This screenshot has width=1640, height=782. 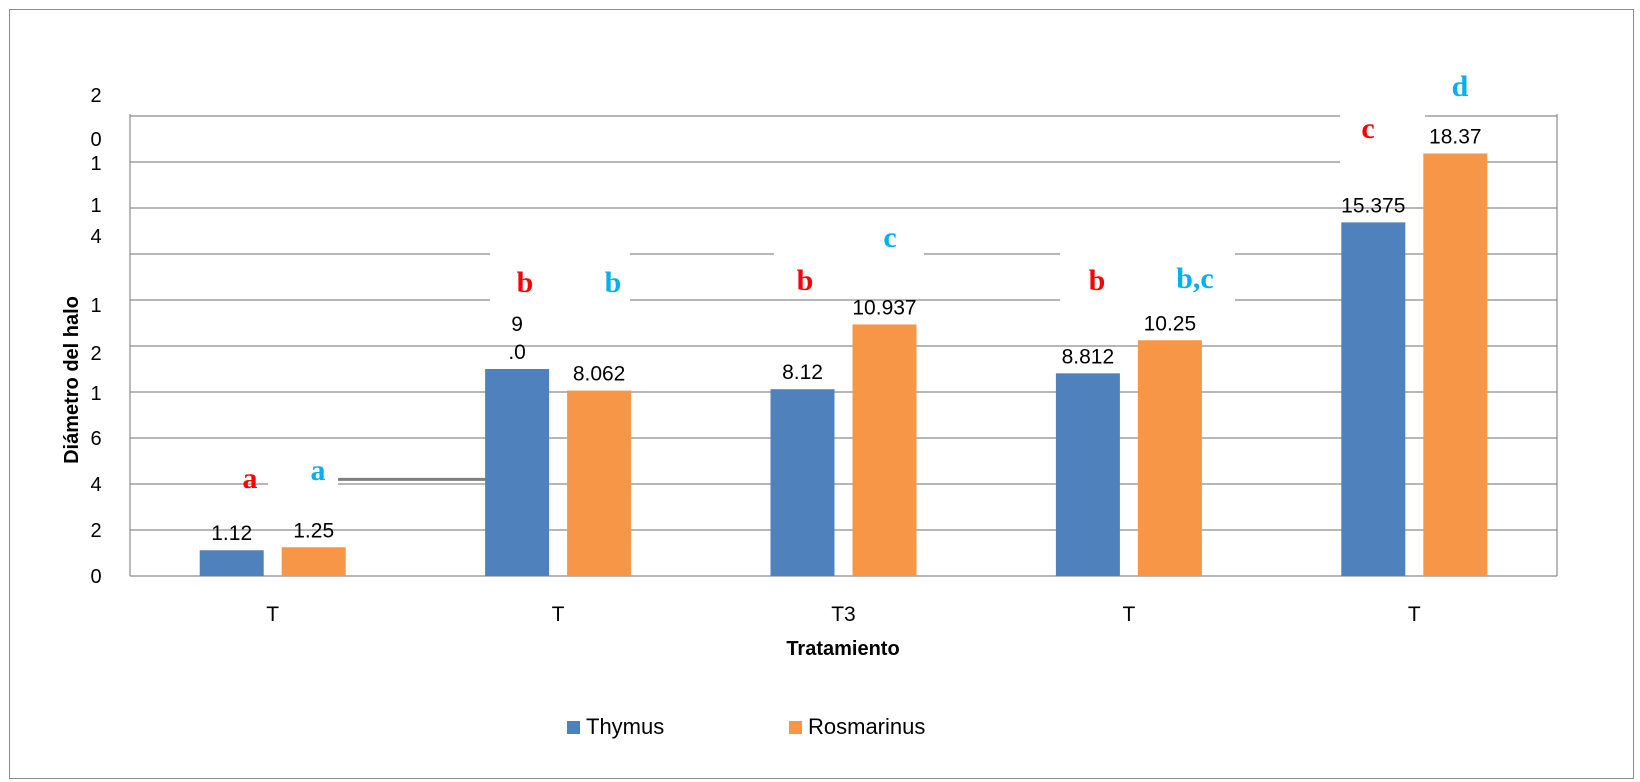 I want to click on y-tick-label: 6, so click(x=95, y=439).